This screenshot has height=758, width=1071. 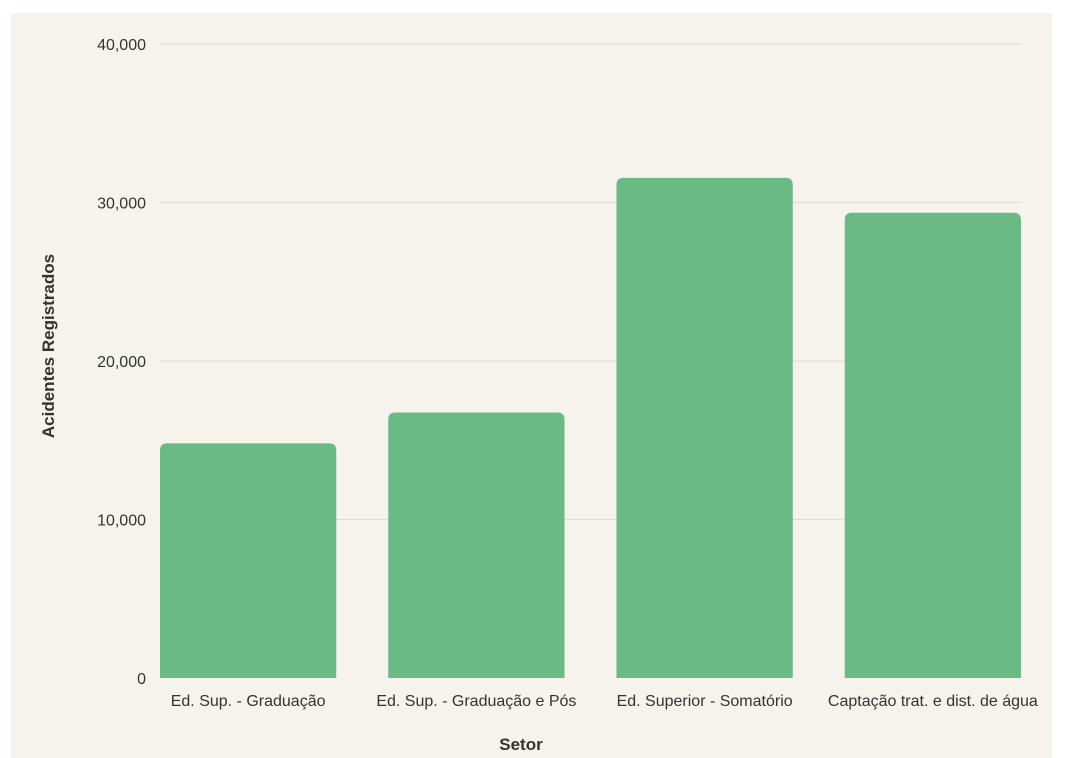 I want to click on y-axis-title: Acidentes Registrados, so click(x=48, y=346).